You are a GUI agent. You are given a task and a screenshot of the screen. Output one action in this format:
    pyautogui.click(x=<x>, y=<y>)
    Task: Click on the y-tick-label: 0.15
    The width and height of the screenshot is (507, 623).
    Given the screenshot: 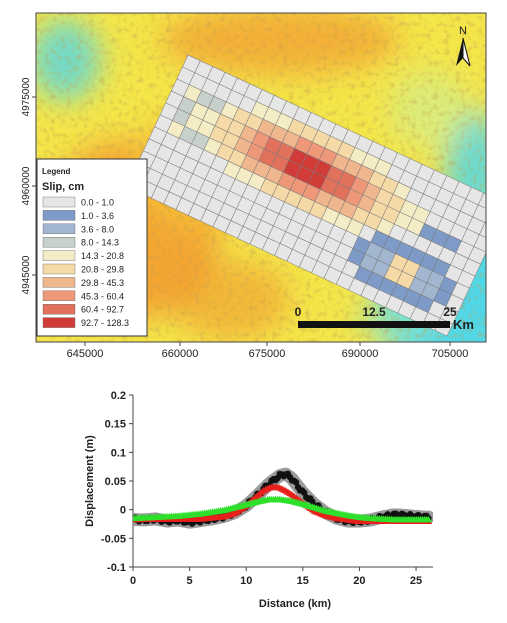 What is the action you would take?
    pyautogui.click(x=115, y=425)
    